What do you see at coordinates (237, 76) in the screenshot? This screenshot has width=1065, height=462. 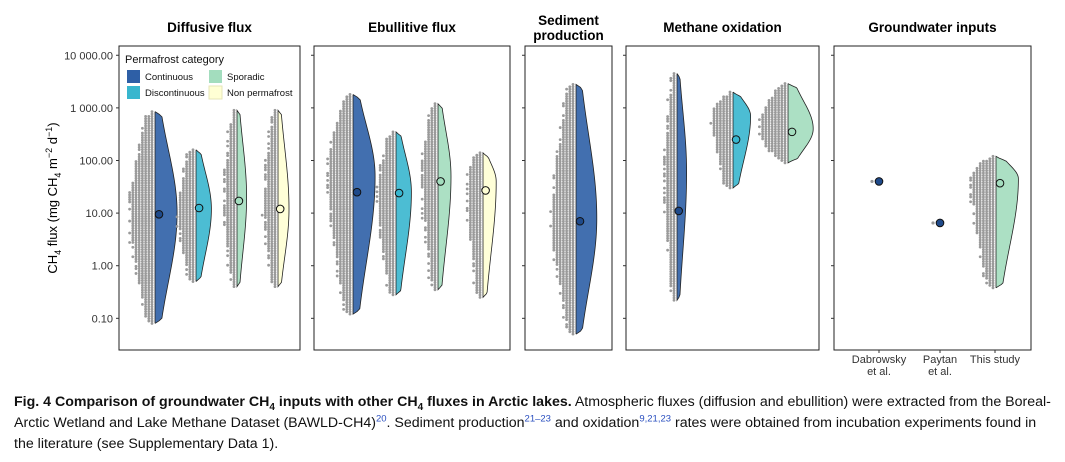 I see `legend-item: Sporadic` at bounding box center [237, 76].